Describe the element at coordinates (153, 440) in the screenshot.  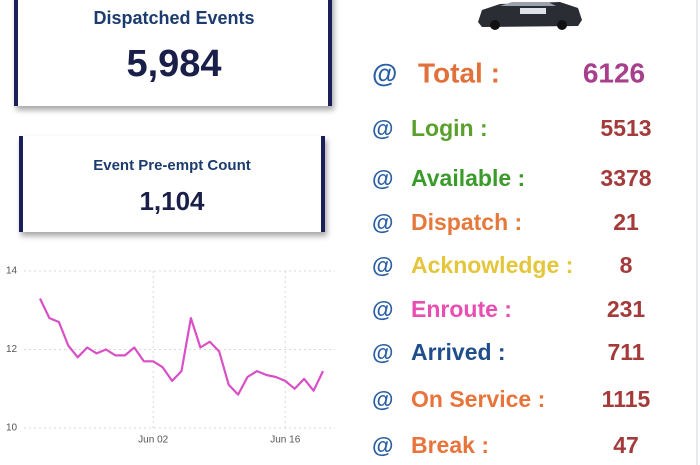
I see `x-tick-label: Jun 02` at that location.